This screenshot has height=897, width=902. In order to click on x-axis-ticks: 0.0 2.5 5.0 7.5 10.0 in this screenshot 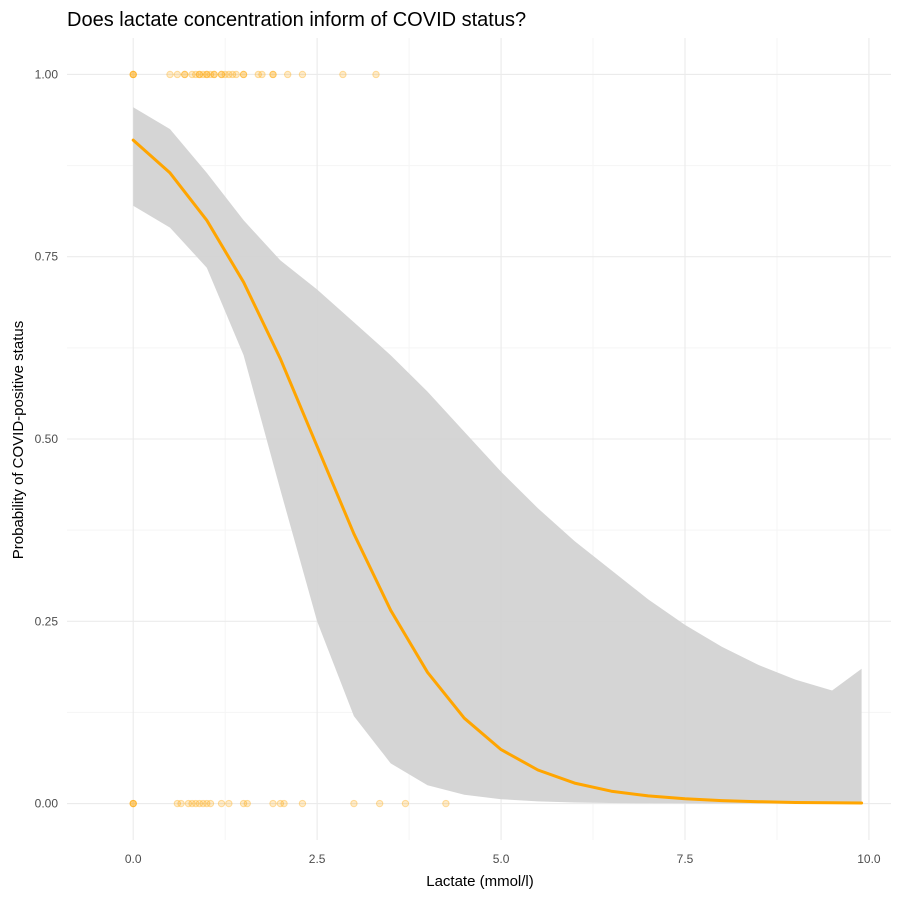, I will do `click(503, 859)`.